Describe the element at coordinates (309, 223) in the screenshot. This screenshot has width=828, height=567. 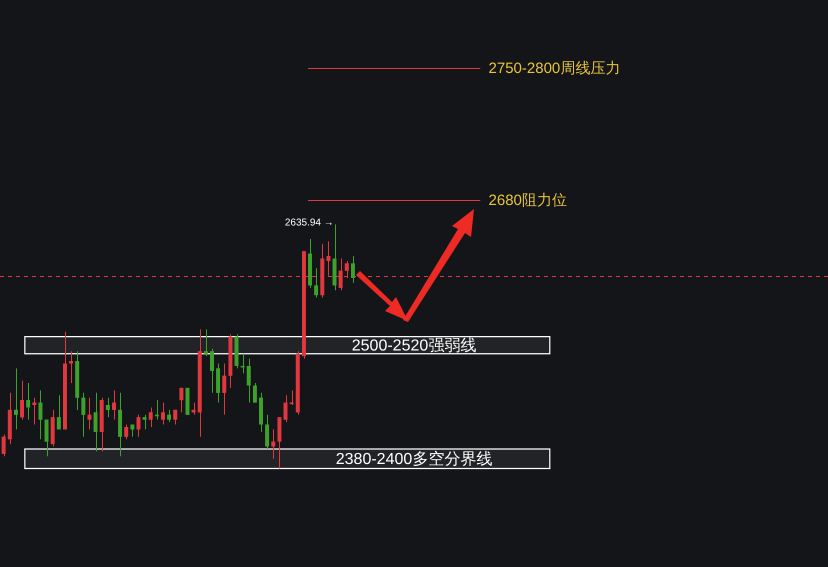
I see `annotation: 2635.94 →` at that location.